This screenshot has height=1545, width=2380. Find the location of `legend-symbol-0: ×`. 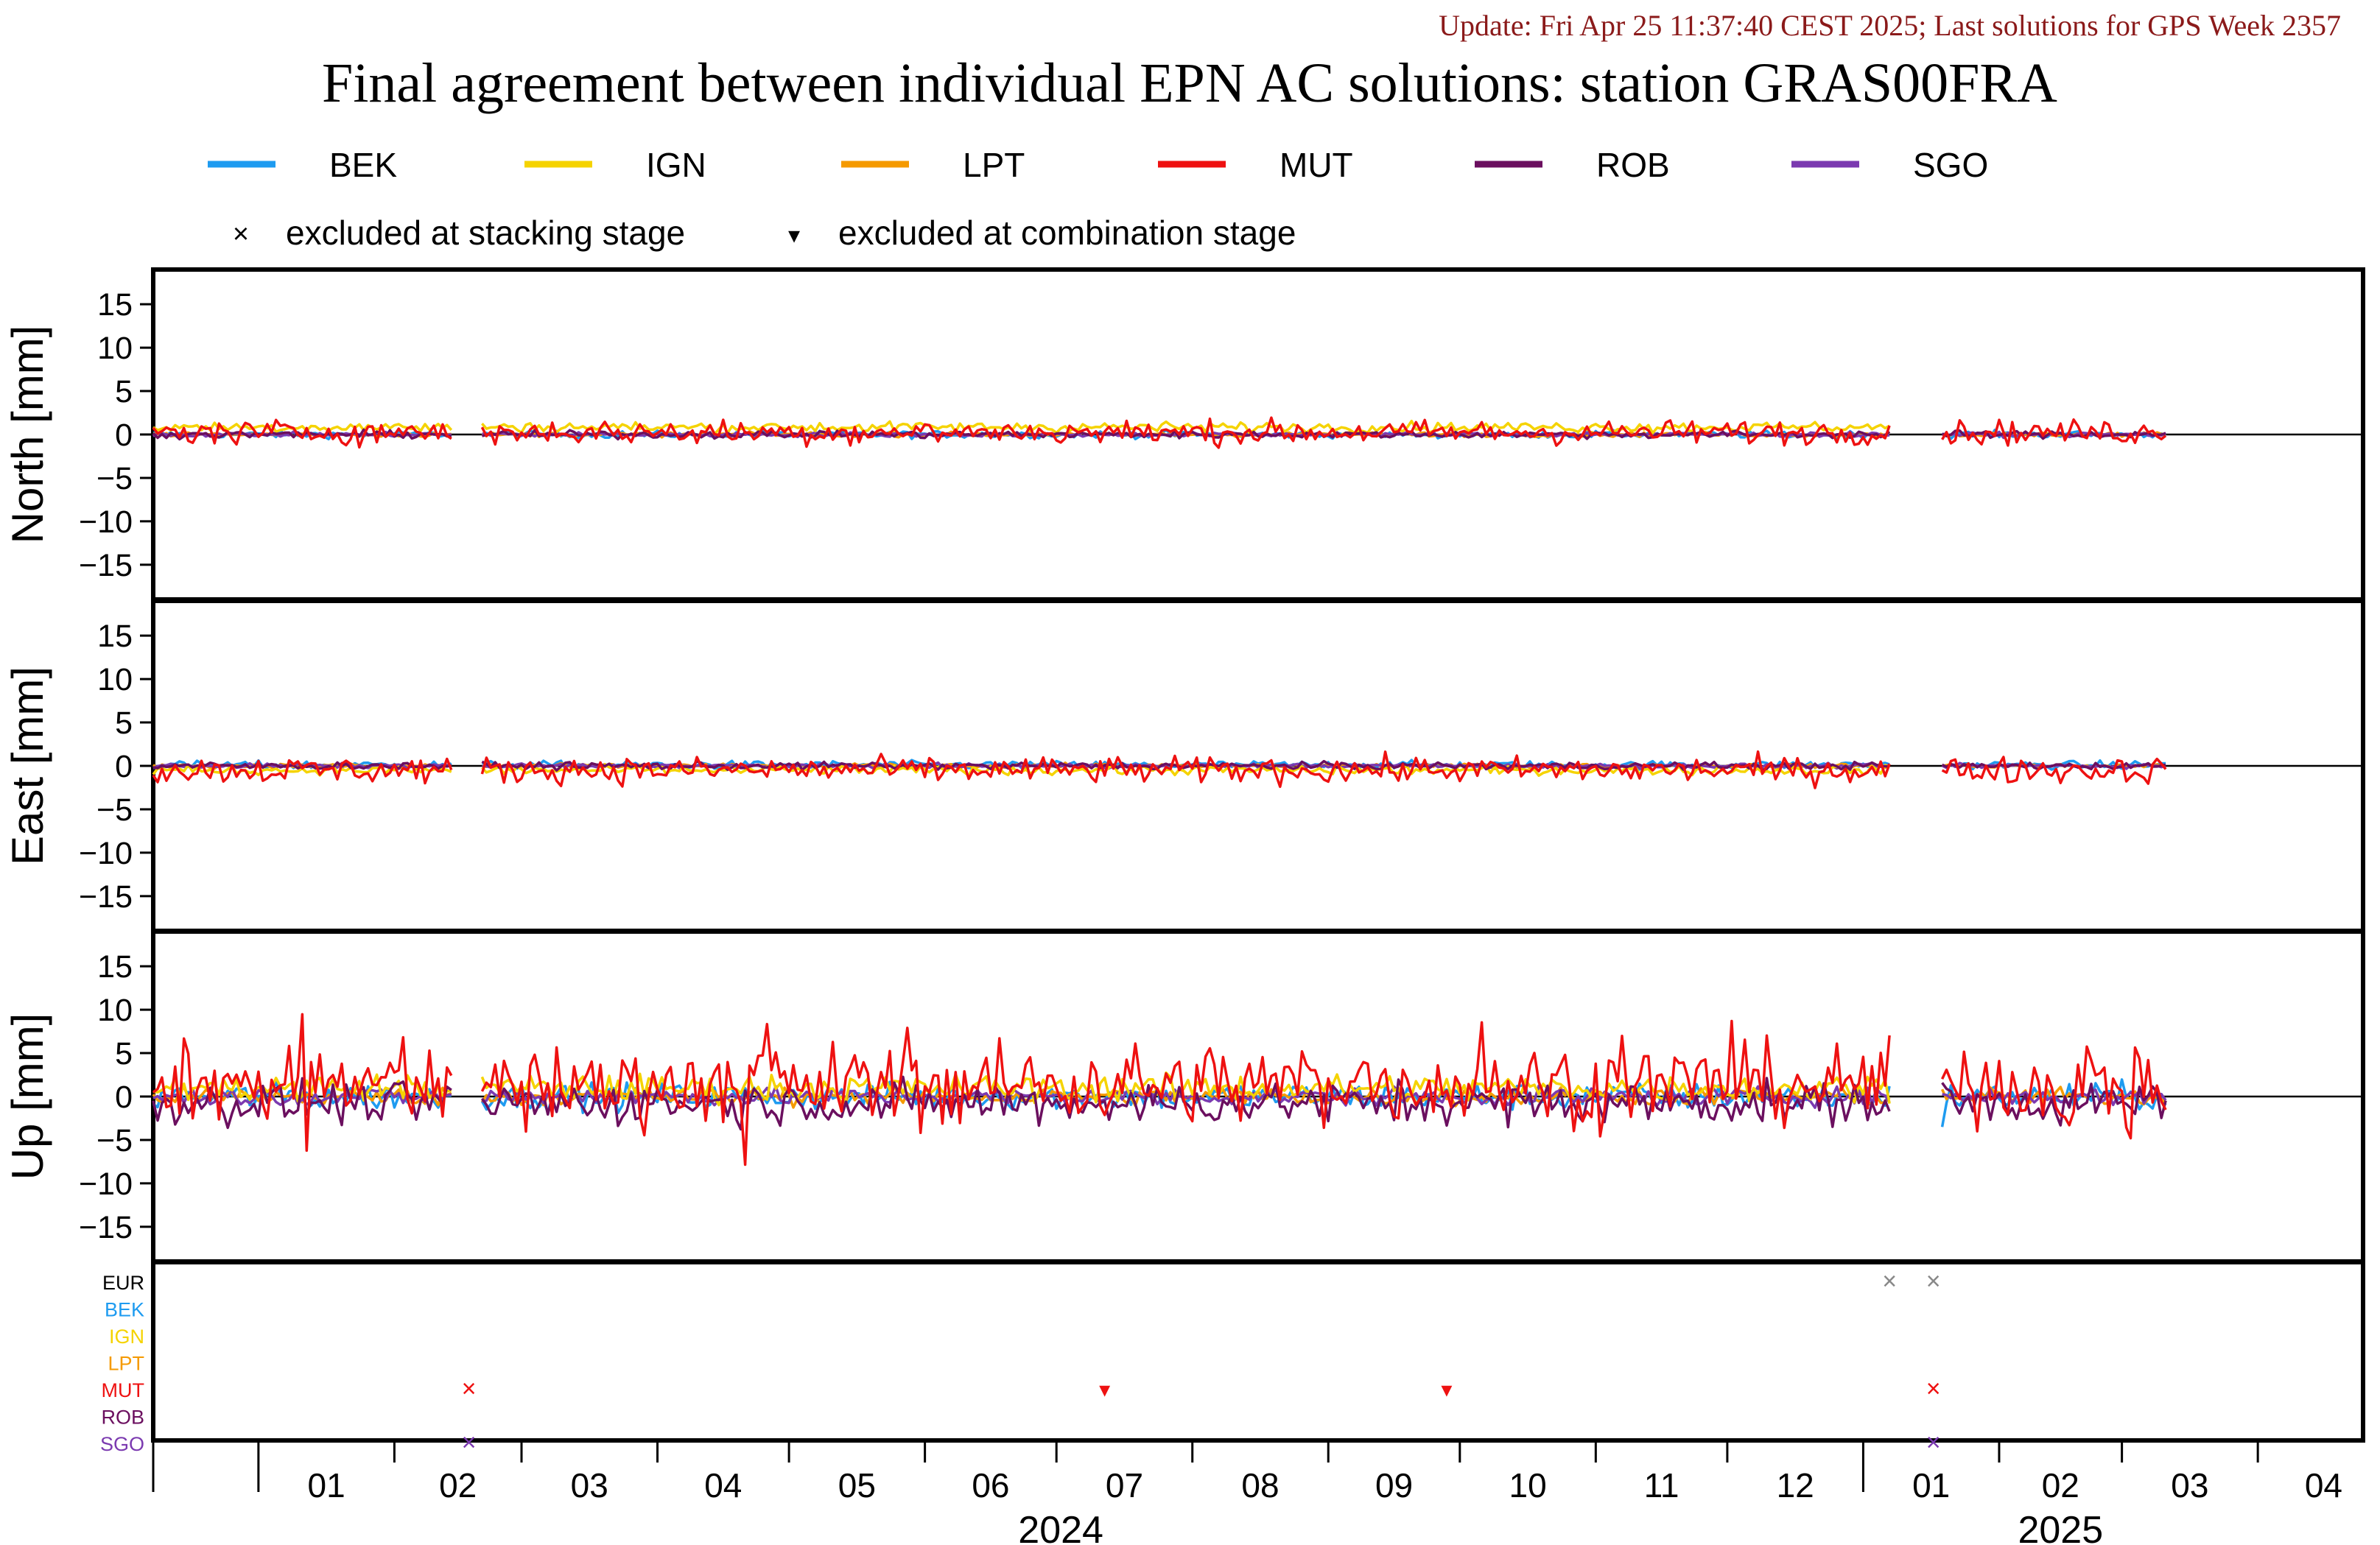

legend-symbol-0: × is located at coordinates (241, 234).